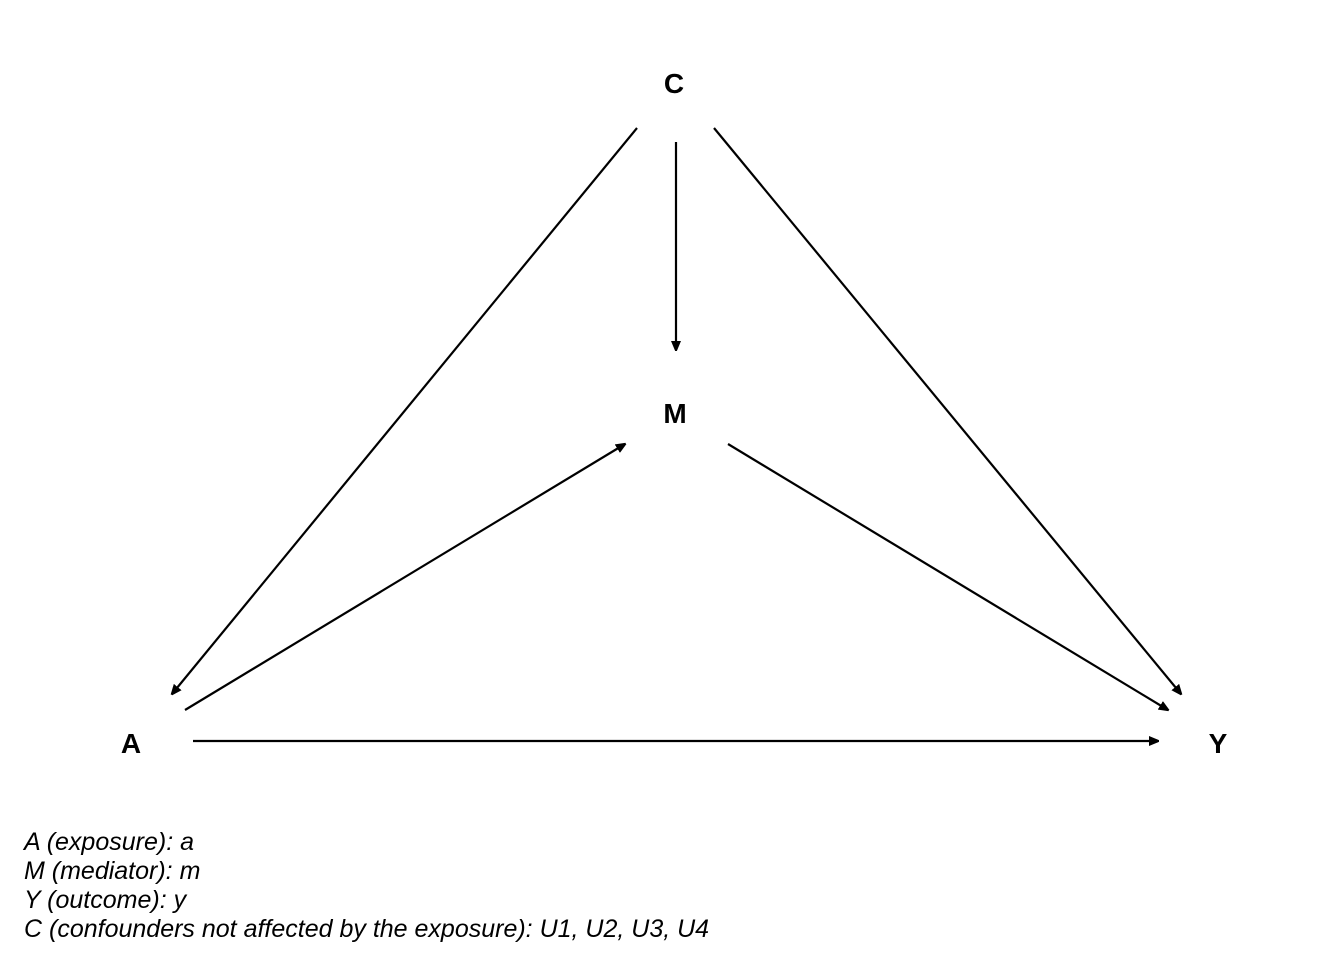  What do you see at coordinates (674, 413) in the screenshot?
I see `node-m-label: M` at bounding box center [674, 413].